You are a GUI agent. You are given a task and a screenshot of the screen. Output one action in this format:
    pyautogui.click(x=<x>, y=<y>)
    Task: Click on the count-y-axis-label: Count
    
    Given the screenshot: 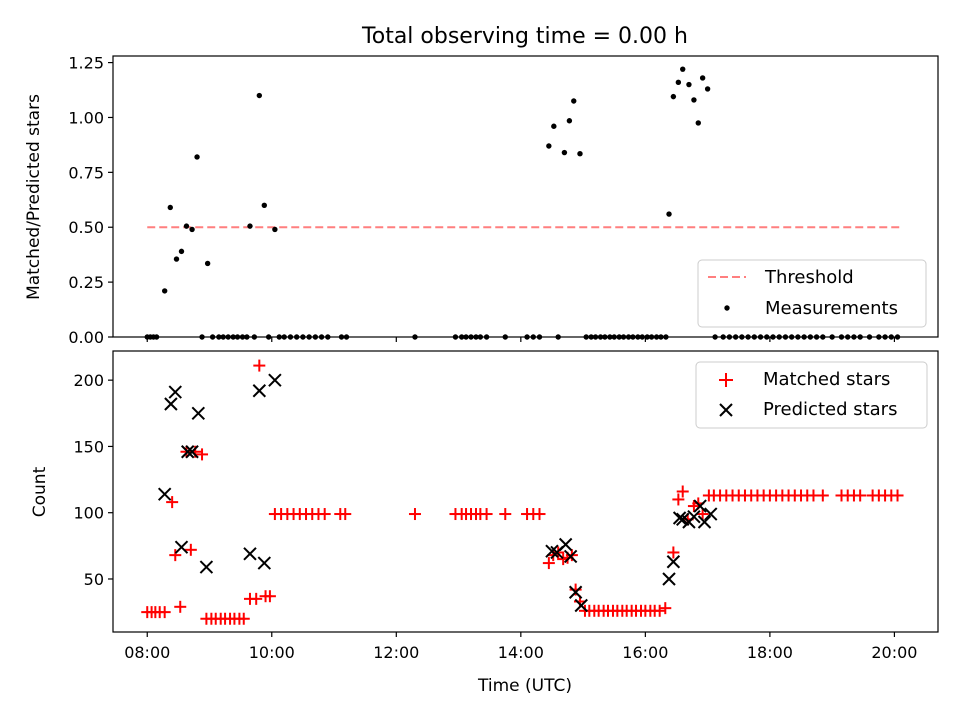 What is the action you would take?
    pyautogui.click(x=40, y=491)
    